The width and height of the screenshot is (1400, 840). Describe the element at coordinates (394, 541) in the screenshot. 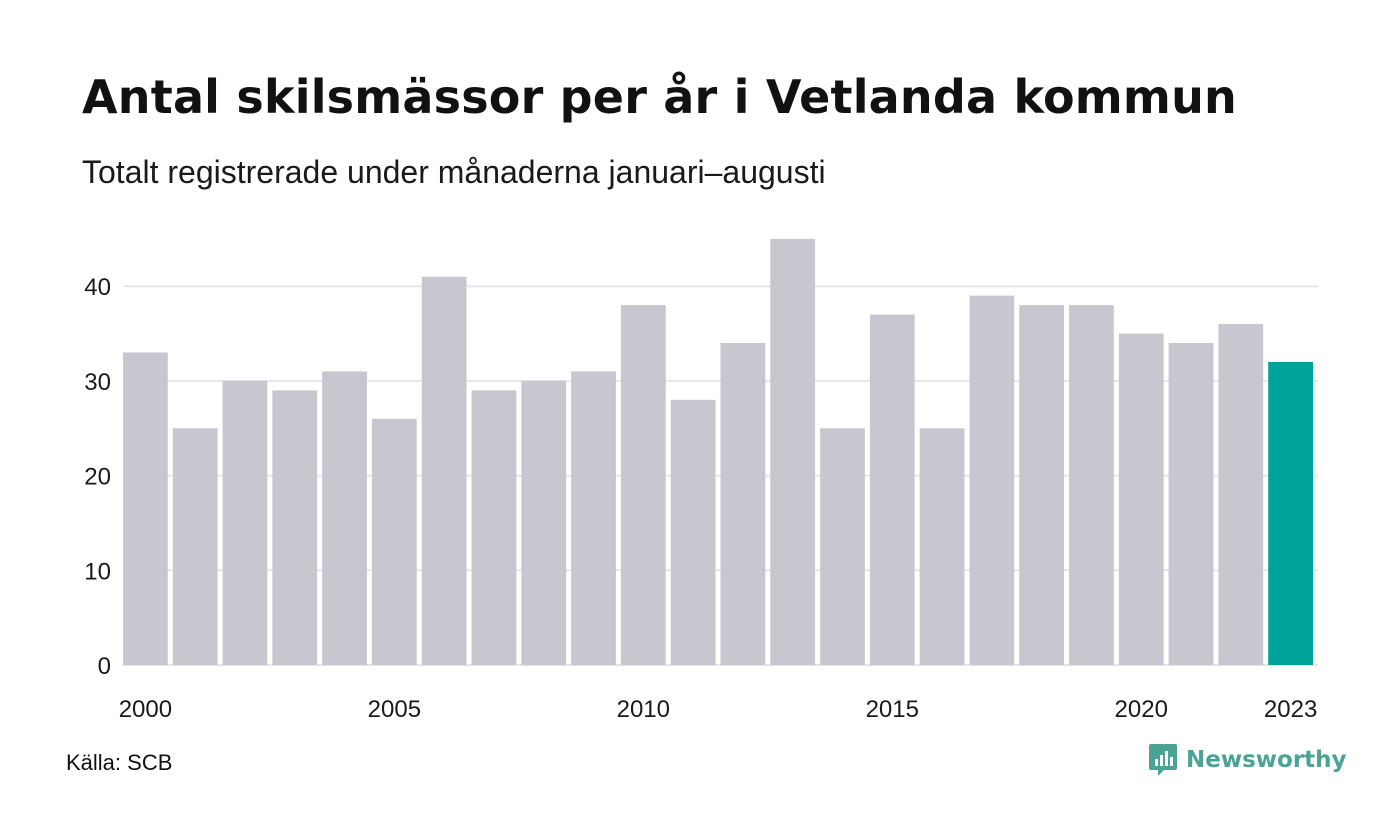

I see `bar-2005` at that location.